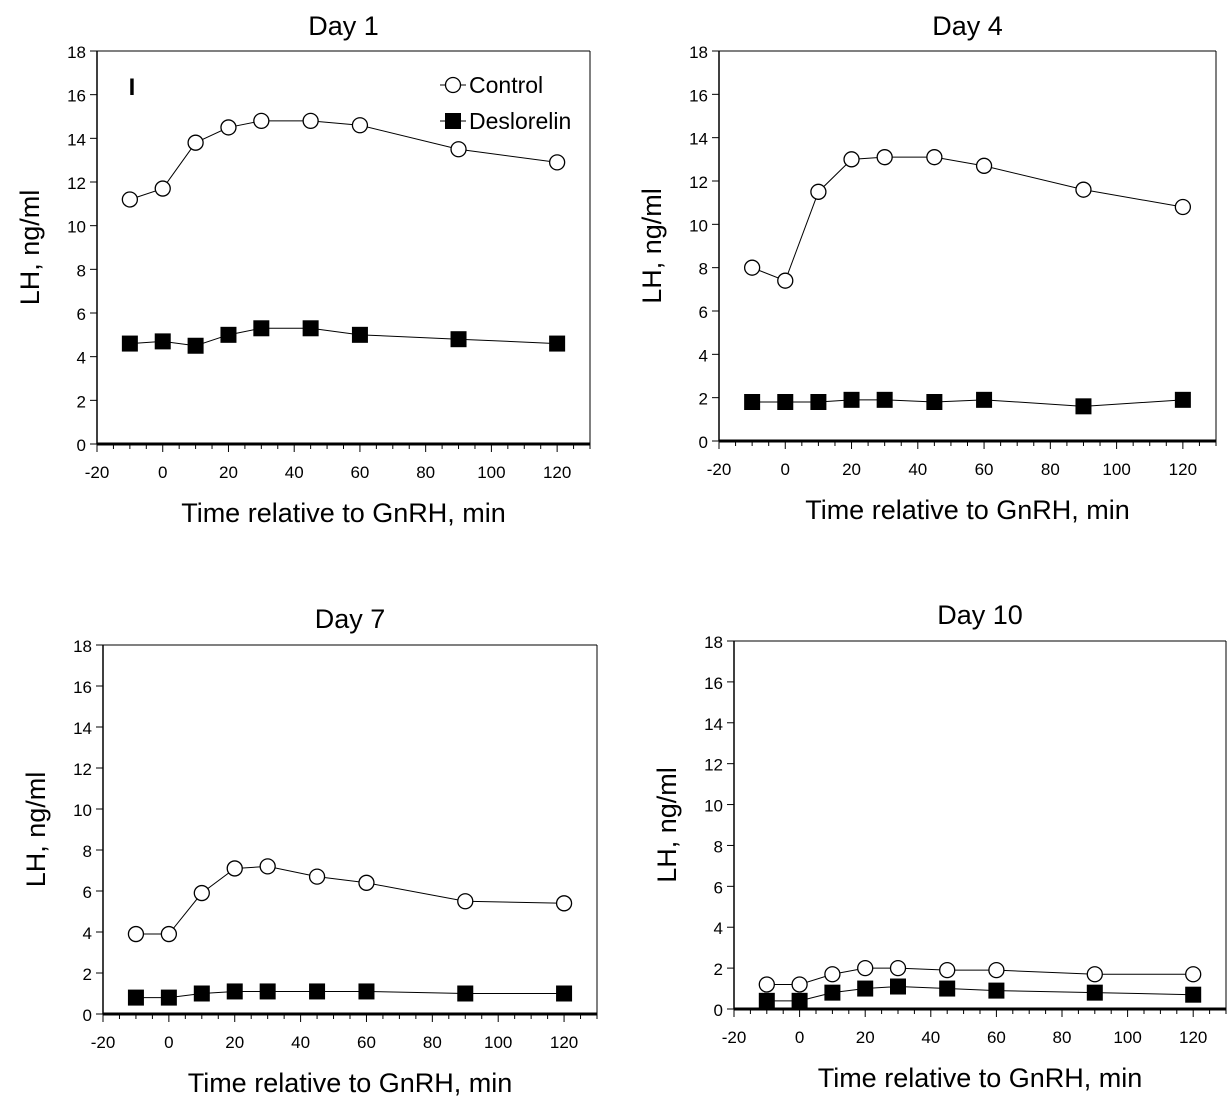  What do you see at coordinates (453, 85) in the screenshot?
I see `legend-control-marker` at bounding box center [453, 85].